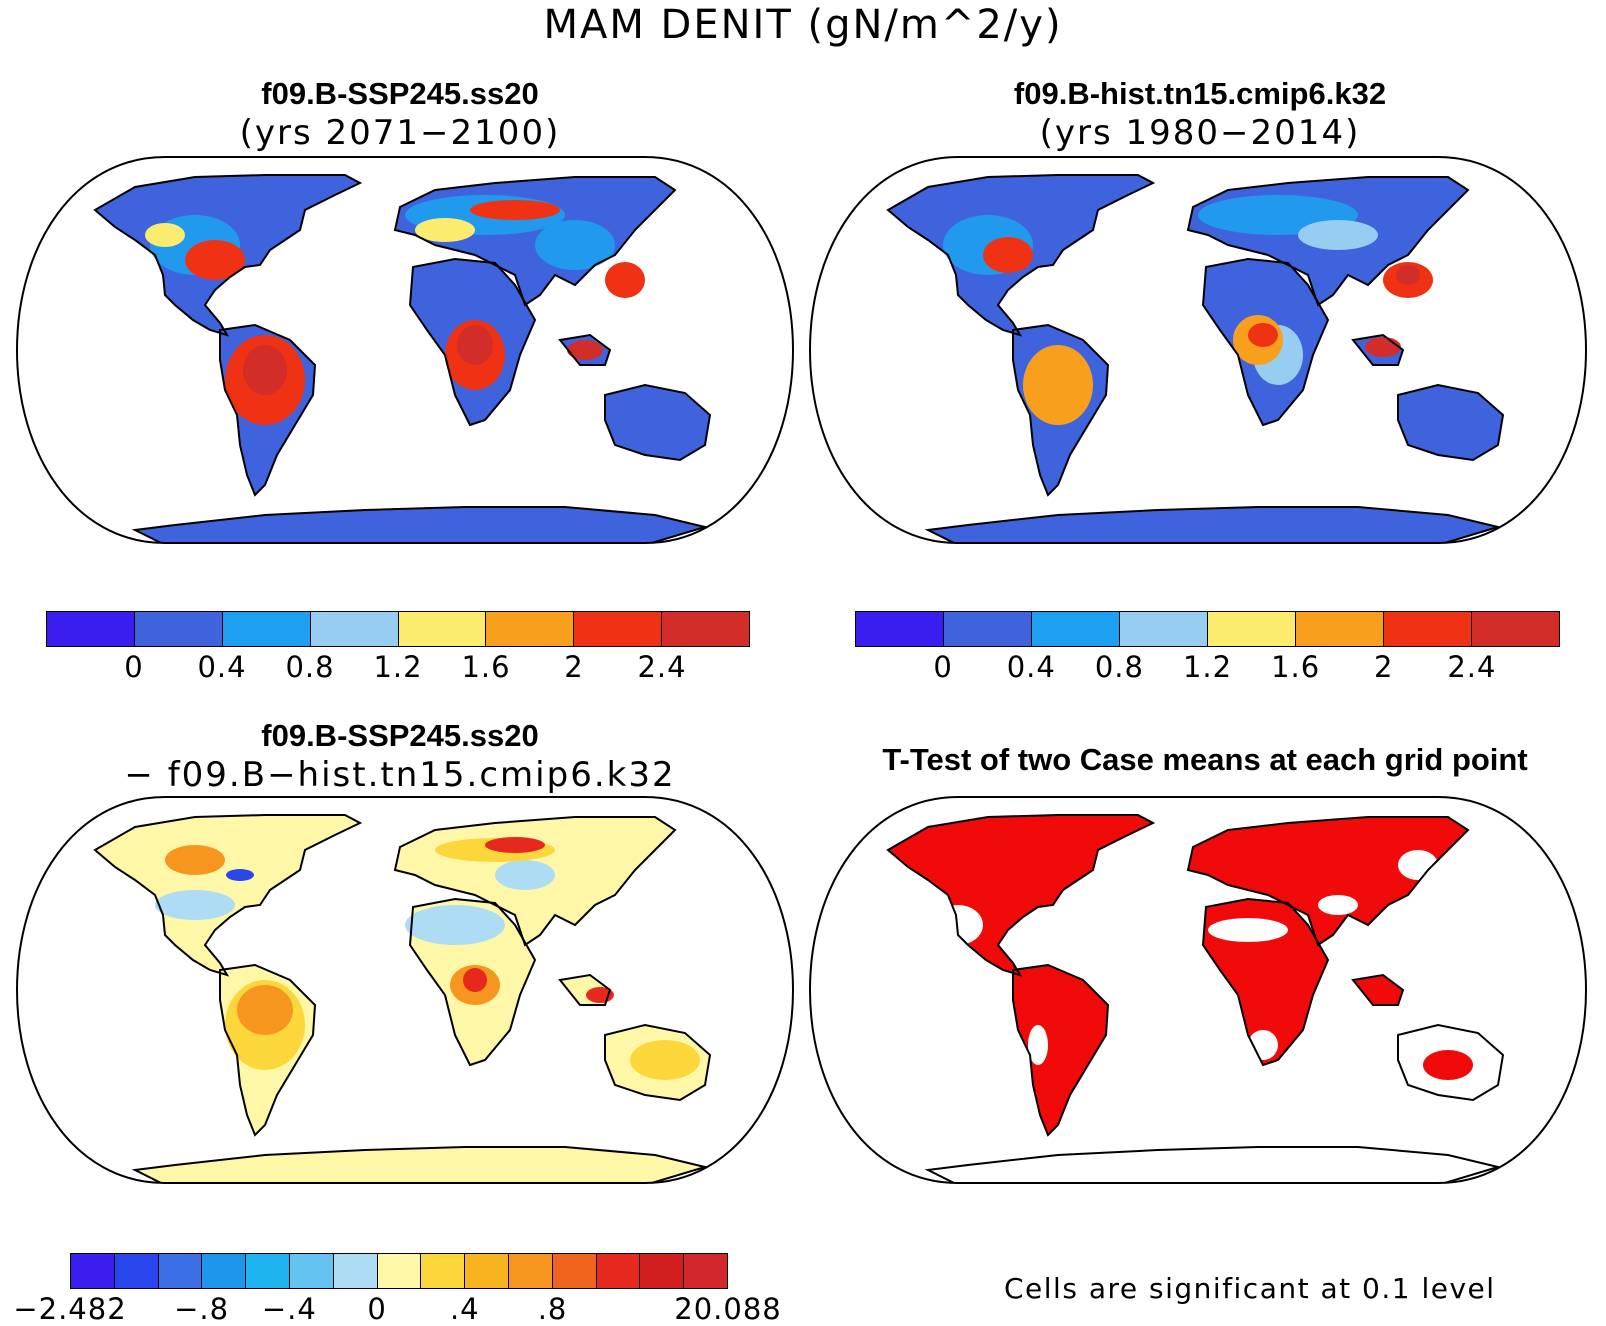 This screenshot has height=1326, width=1606. Describe the element at coordinates (289, 1309) in the screenshot. I see `colorbar-tick-label: −.4` at that location.